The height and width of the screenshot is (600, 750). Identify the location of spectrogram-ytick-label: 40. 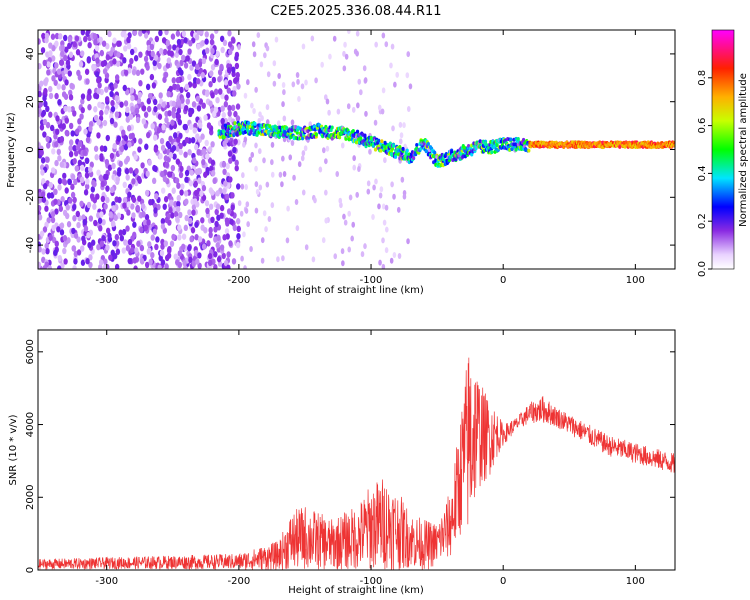
(30, 54).